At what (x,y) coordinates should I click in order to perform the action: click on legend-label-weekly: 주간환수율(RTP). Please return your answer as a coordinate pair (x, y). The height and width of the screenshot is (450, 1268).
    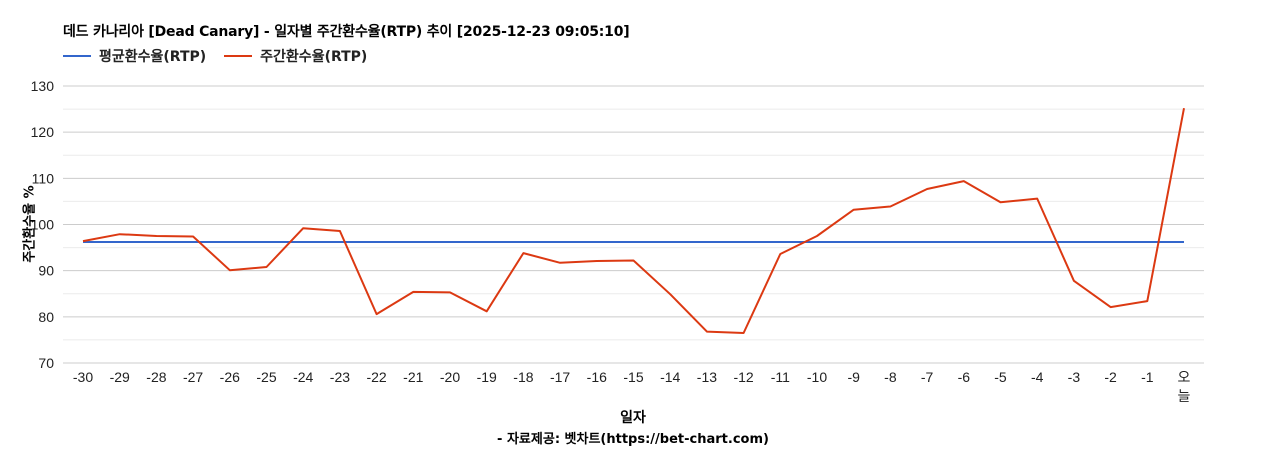
    Looking at the image, I should click on (314, 57).